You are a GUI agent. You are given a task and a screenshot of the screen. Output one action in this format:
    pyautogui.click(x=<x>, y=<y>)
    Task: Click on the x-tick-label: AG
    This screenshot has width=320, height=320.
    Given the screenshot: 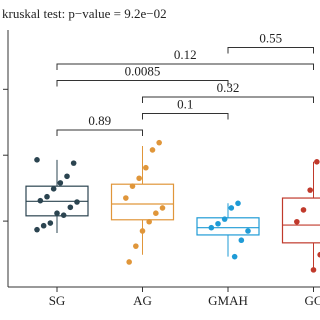 What is the action you would take?
    pyautogui.click(x=142, y=300)
    